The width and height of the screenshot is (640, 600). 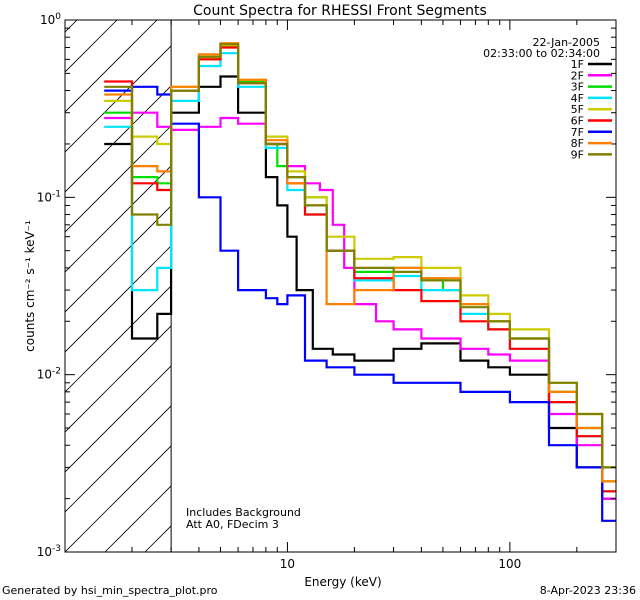 What do you see at coordinates (577, 98) in the screenshot?
I see `legend-label-4F: 4F` at bounding box center [577, 98].